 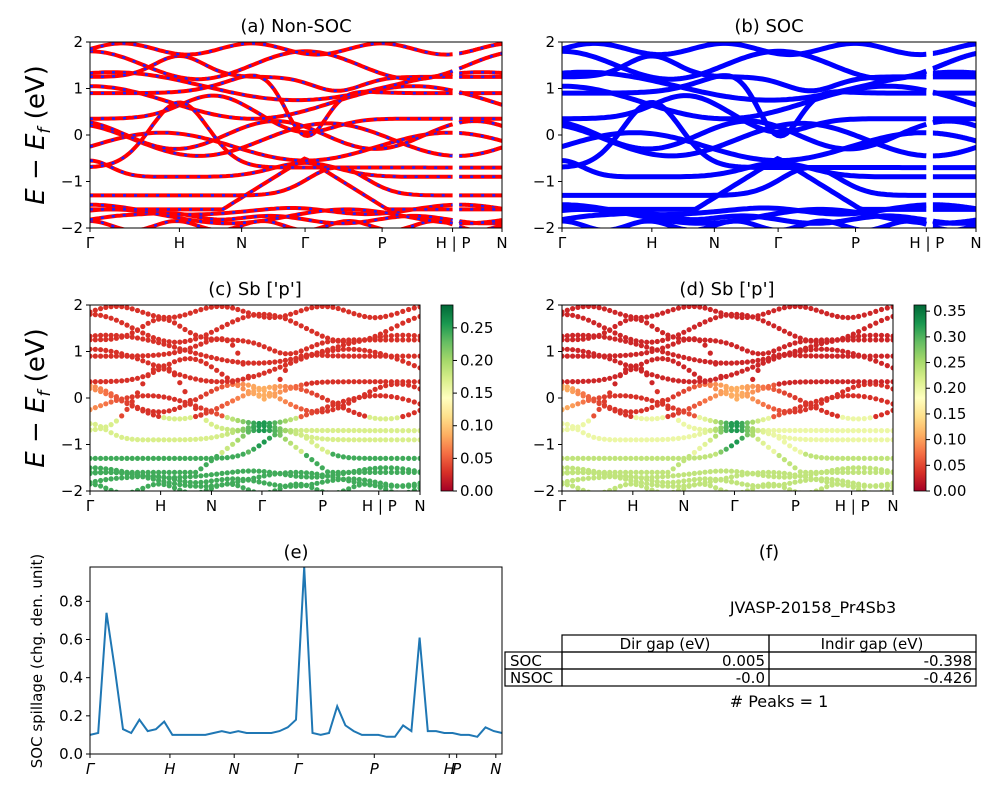 I want to click on y-tick-label: −1, so click(x=544, y=182).